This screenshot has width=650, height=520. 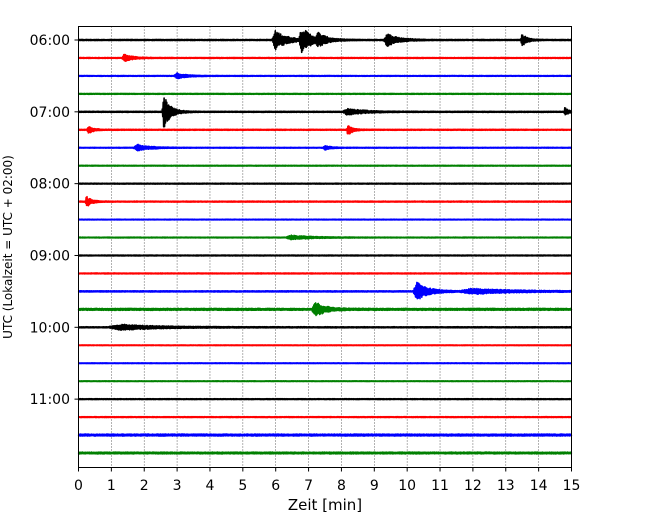 I want to click on x-tick-label: 4, so click(x=210, y=486).